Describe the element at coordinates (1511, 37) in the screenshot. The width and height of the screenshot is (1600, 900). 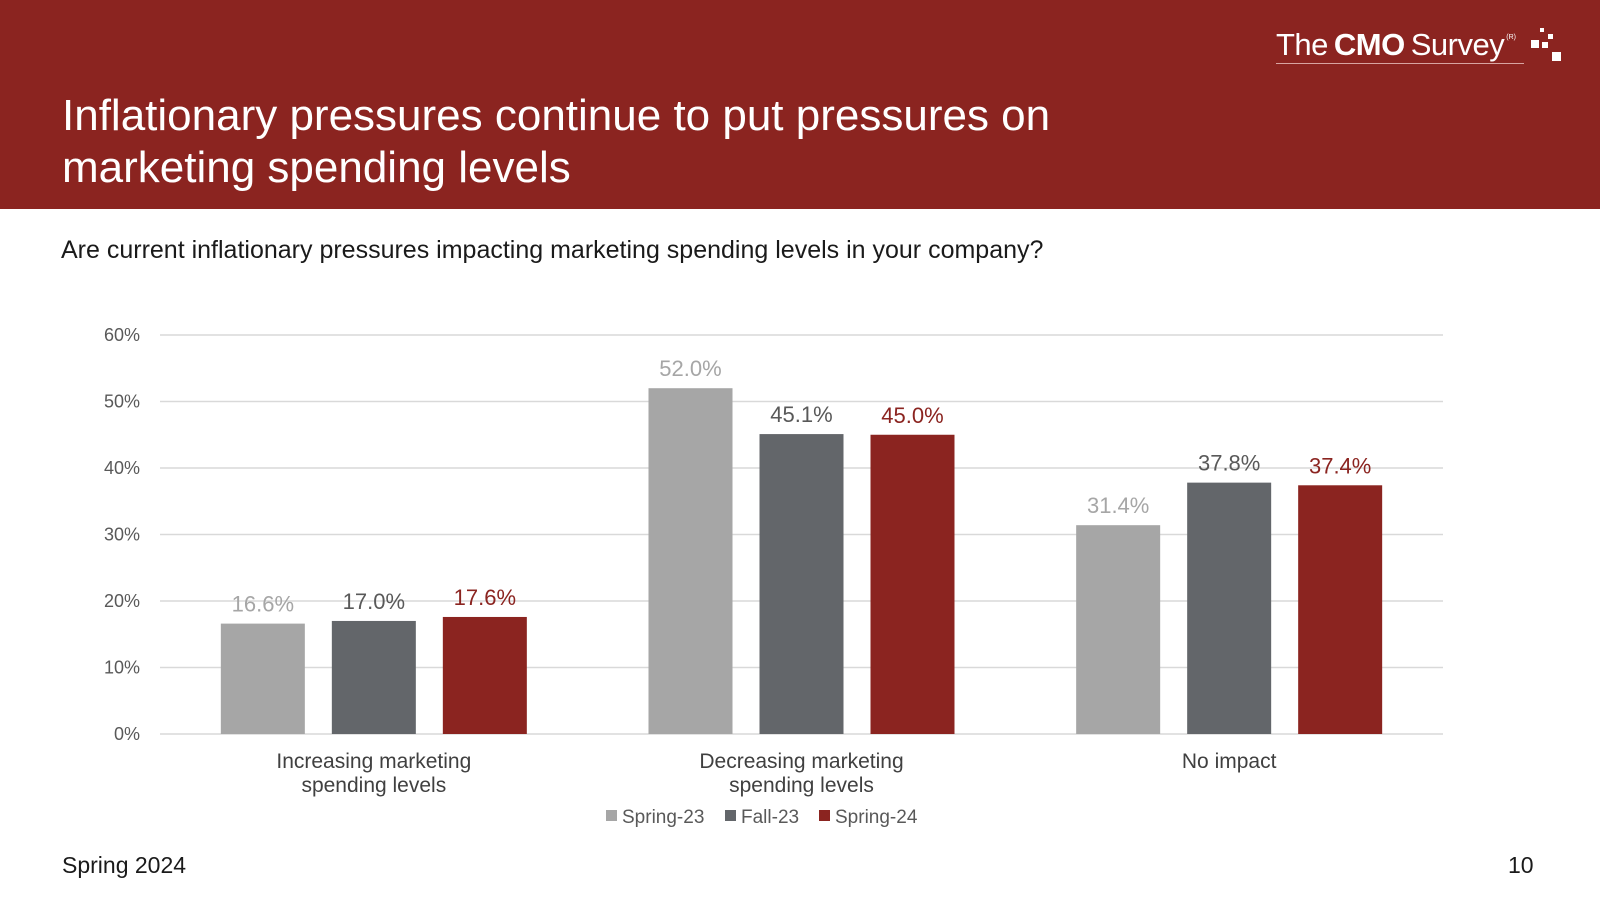
I see `logo-registered-mark: (R)` at that location.